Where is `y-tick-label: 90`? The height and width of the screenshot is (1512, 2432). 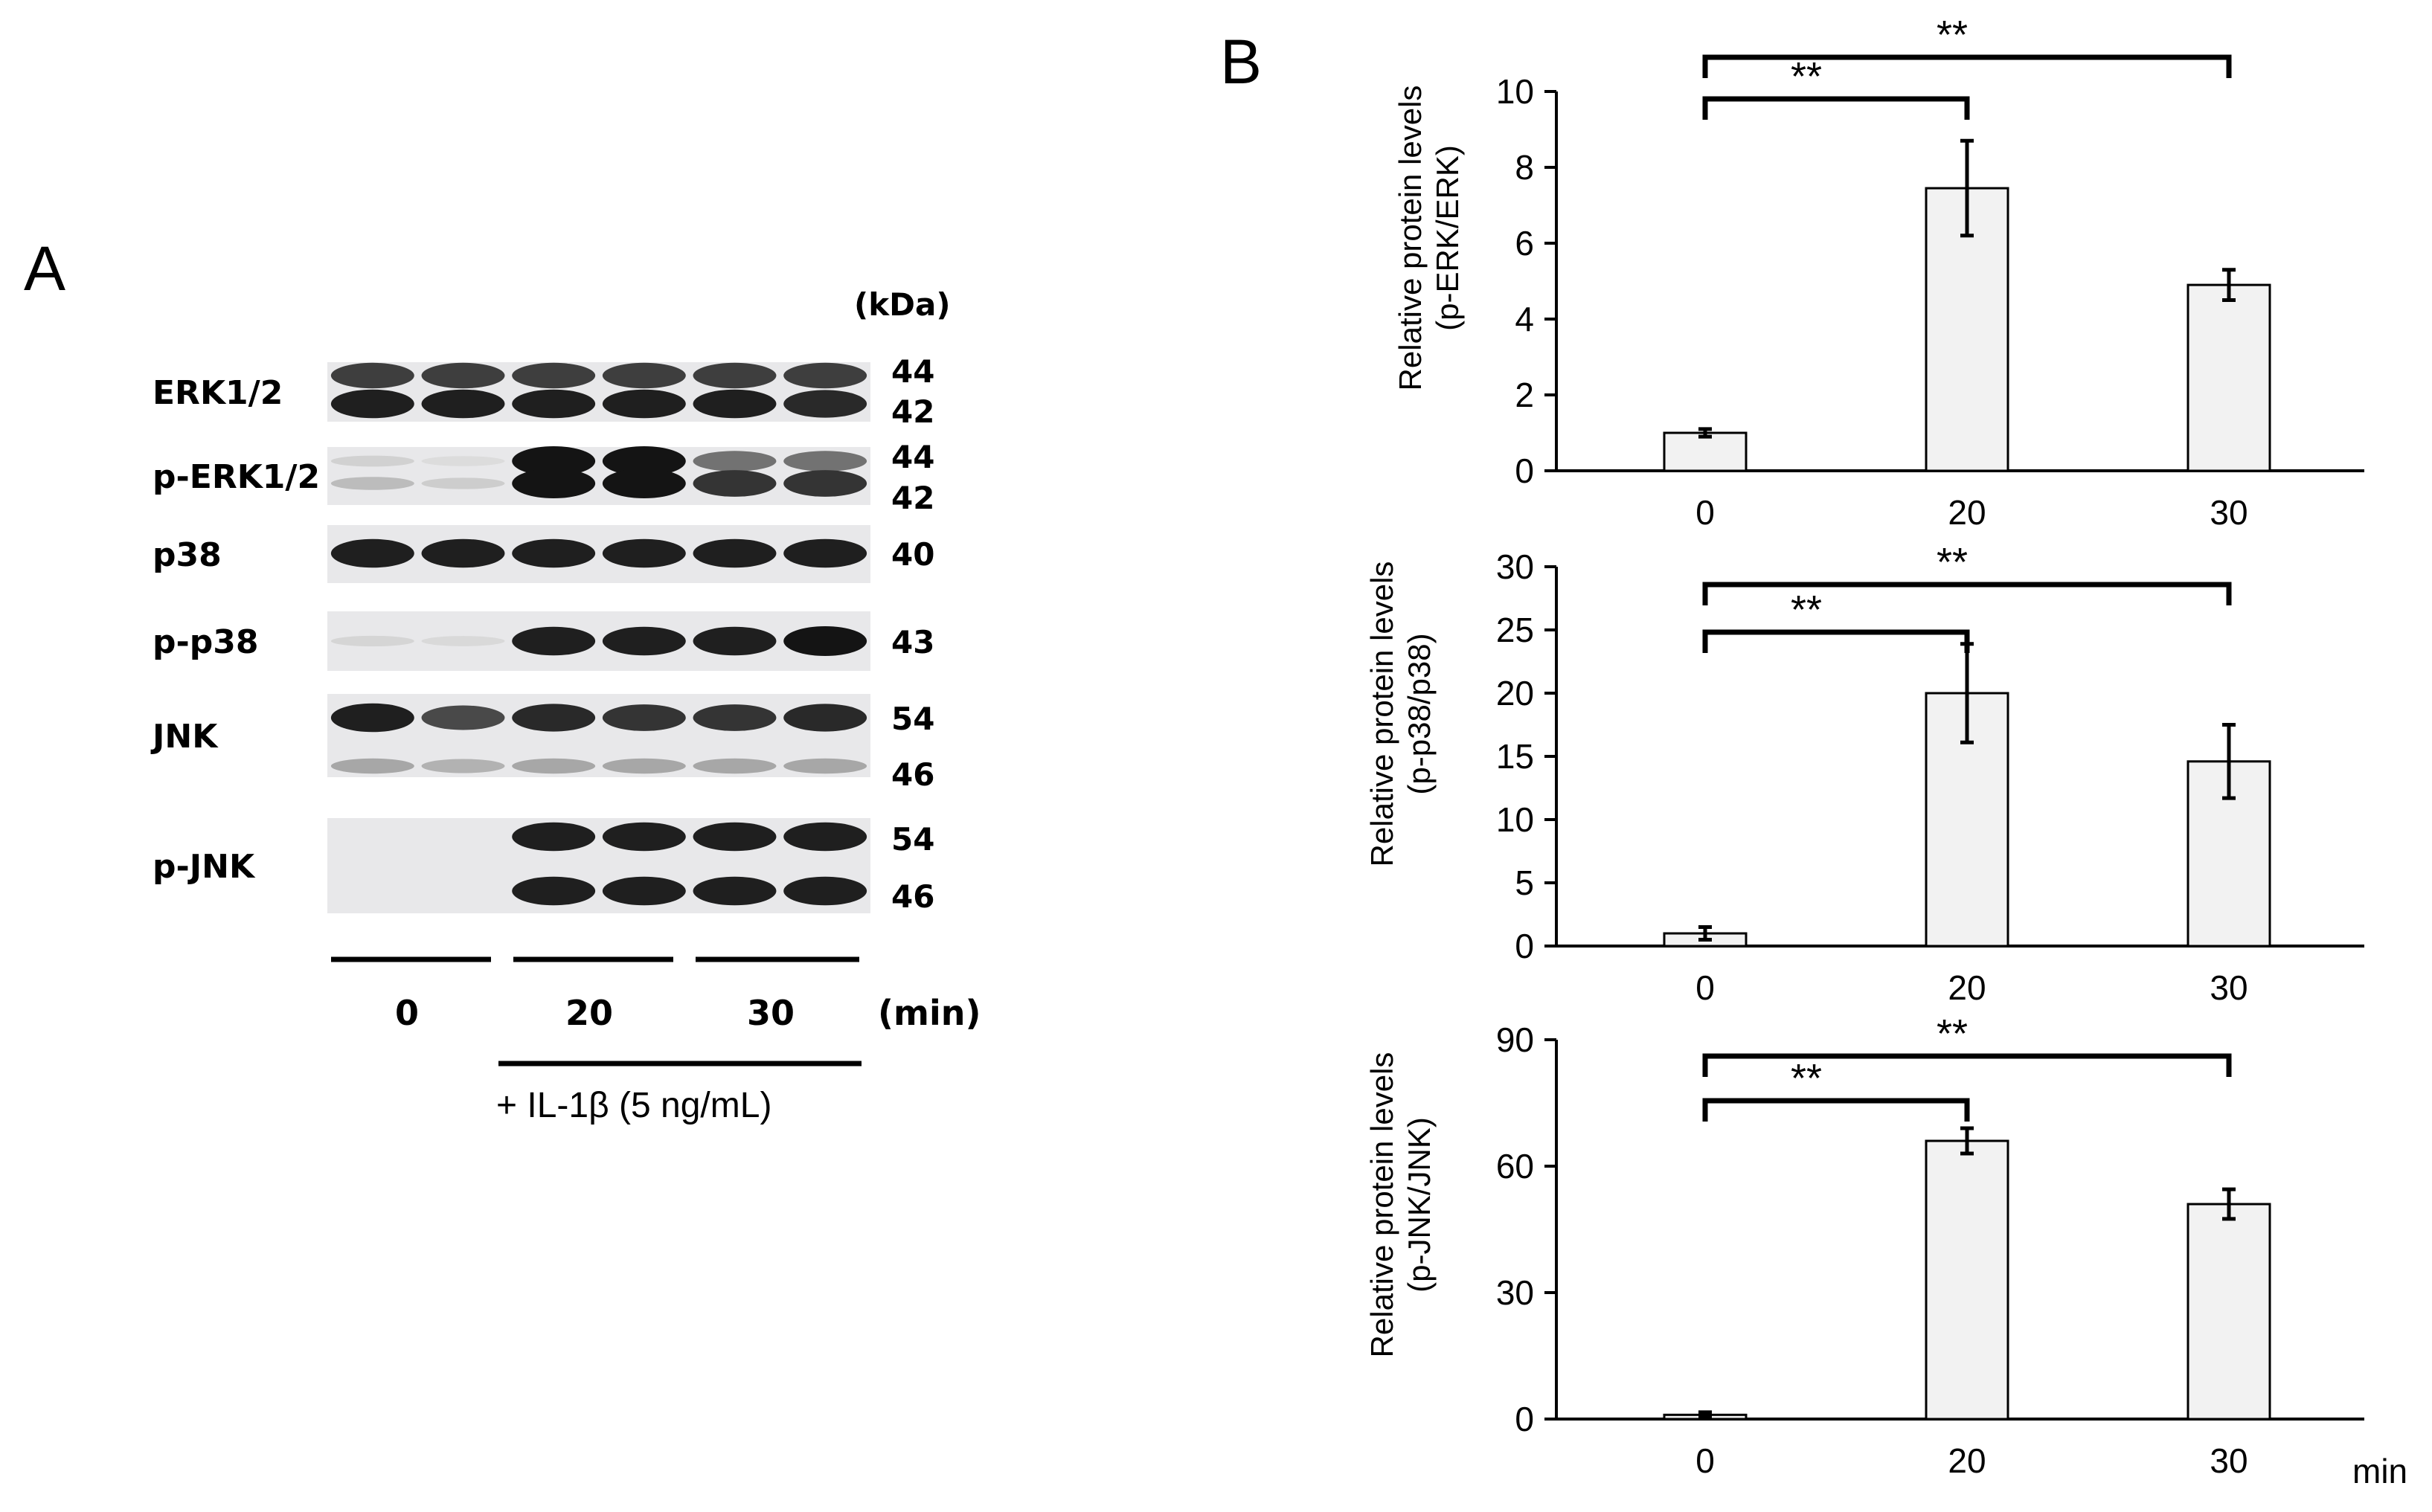 y-tick-label: 90 is located at coordinates (1515, 1039).